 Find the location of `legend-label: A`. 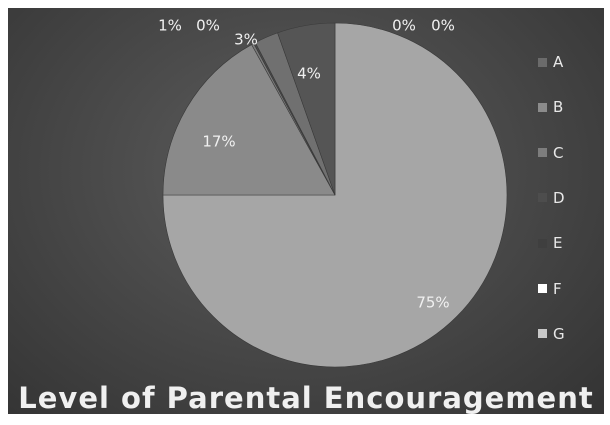

legend-label: A is located at coordinates (558, 62).